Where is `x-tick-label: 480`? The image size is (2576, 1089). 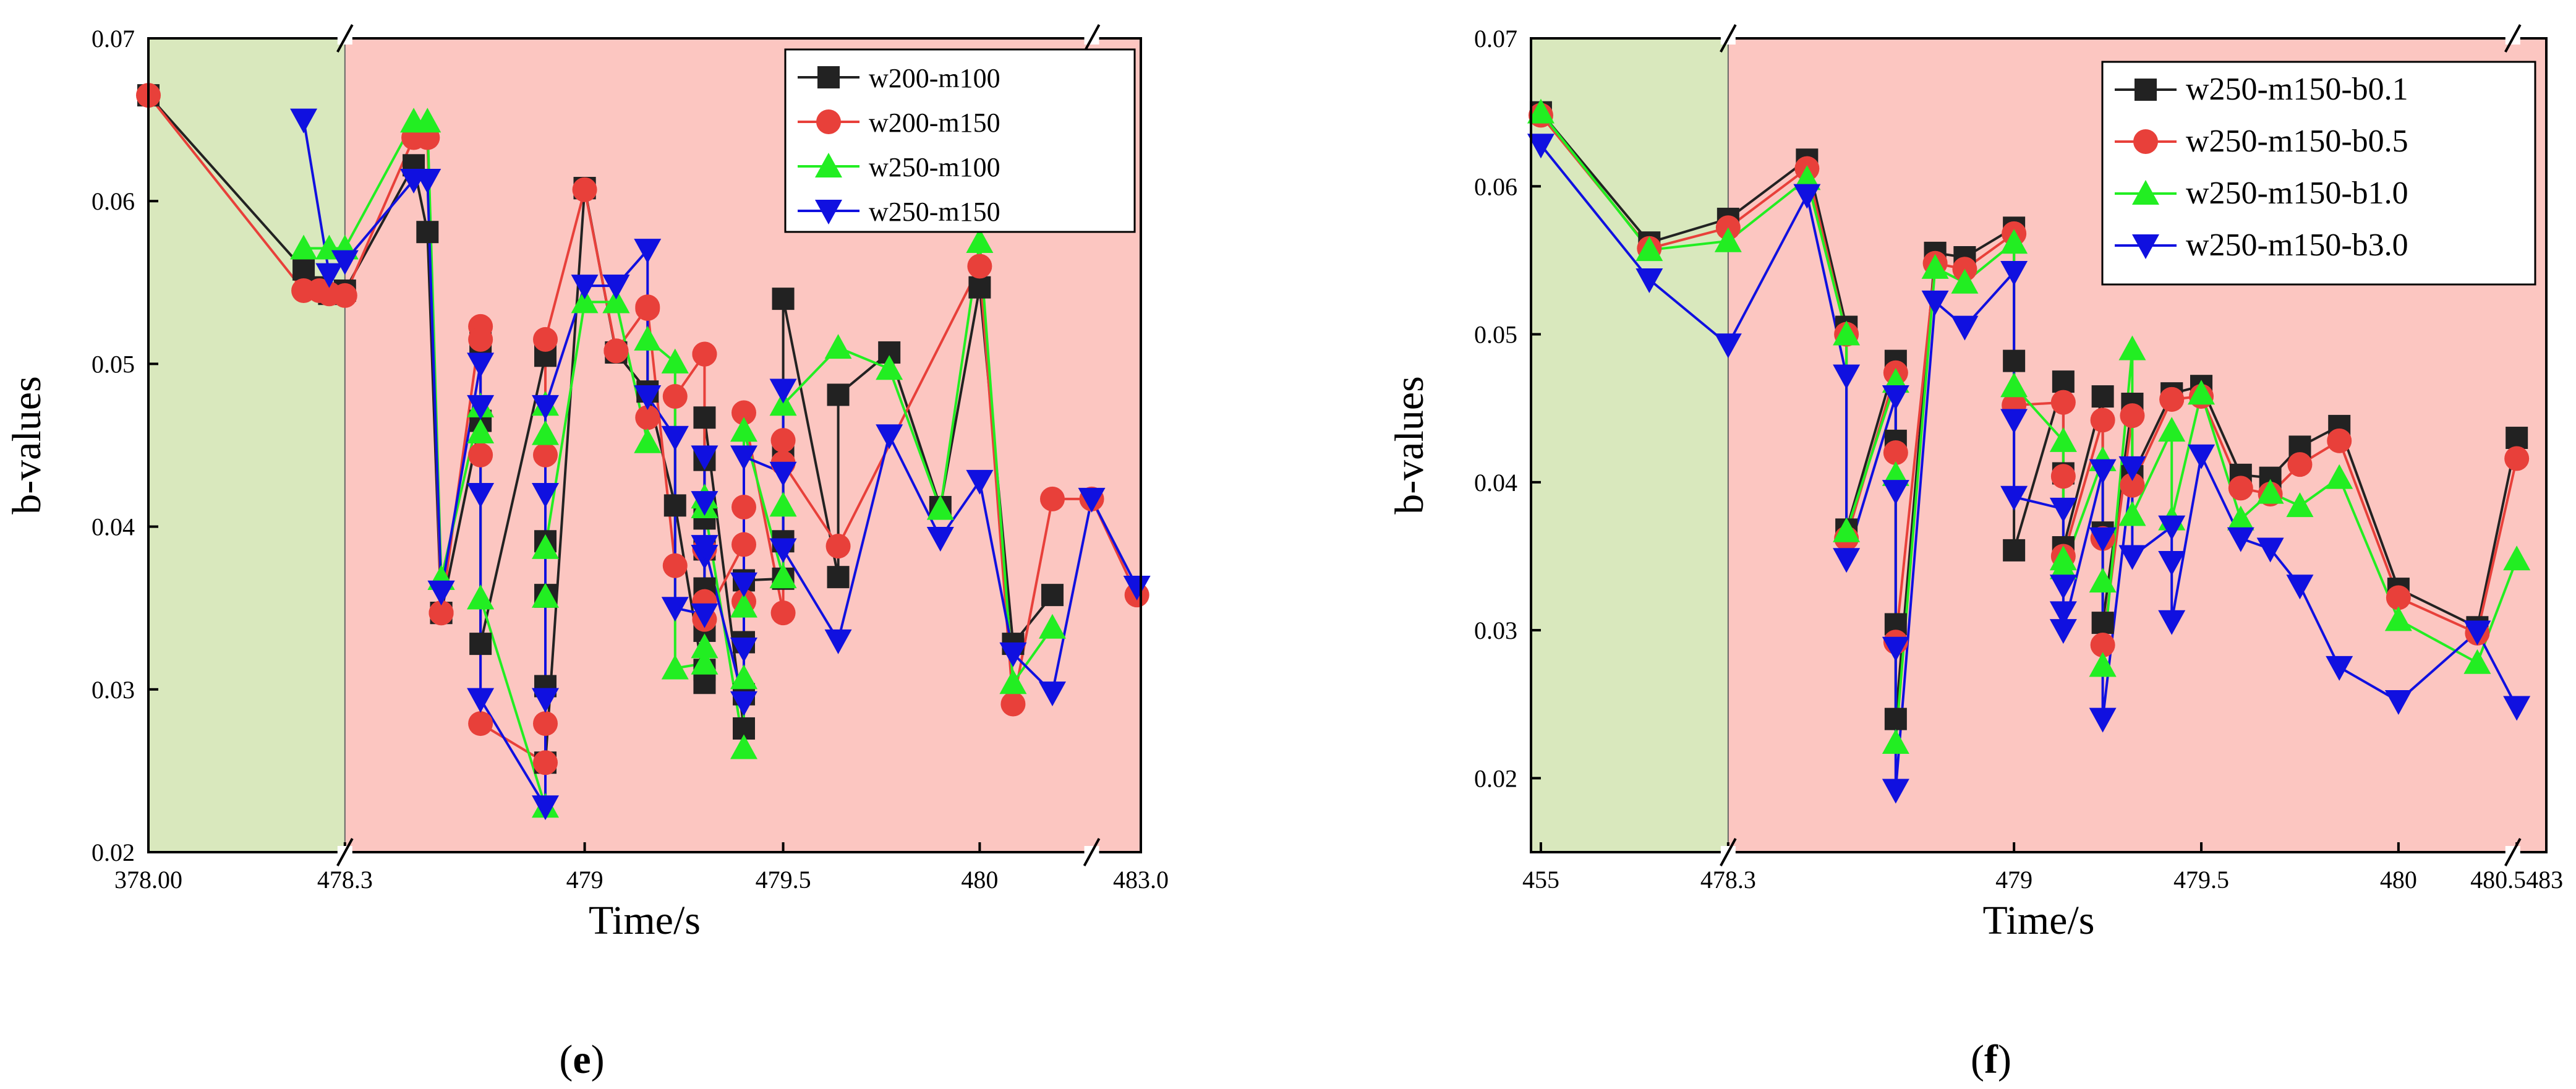 x-tick-label: 480 is located at coordinates (979, 880).